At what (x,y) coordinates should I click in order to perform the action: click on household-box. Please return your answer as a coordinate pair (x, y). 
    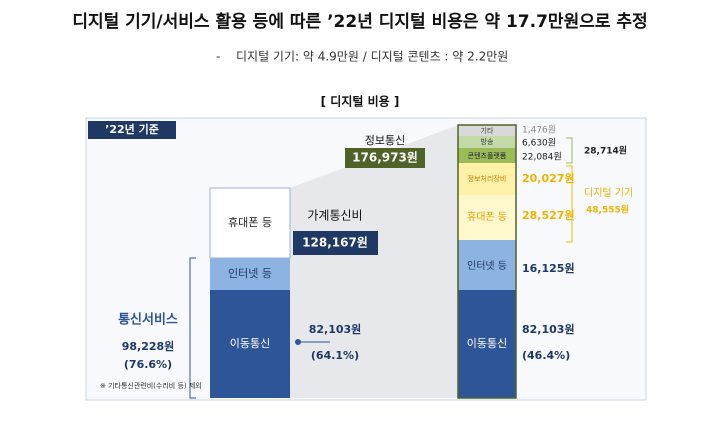
    Looking at the image, I should click on (335, 243).